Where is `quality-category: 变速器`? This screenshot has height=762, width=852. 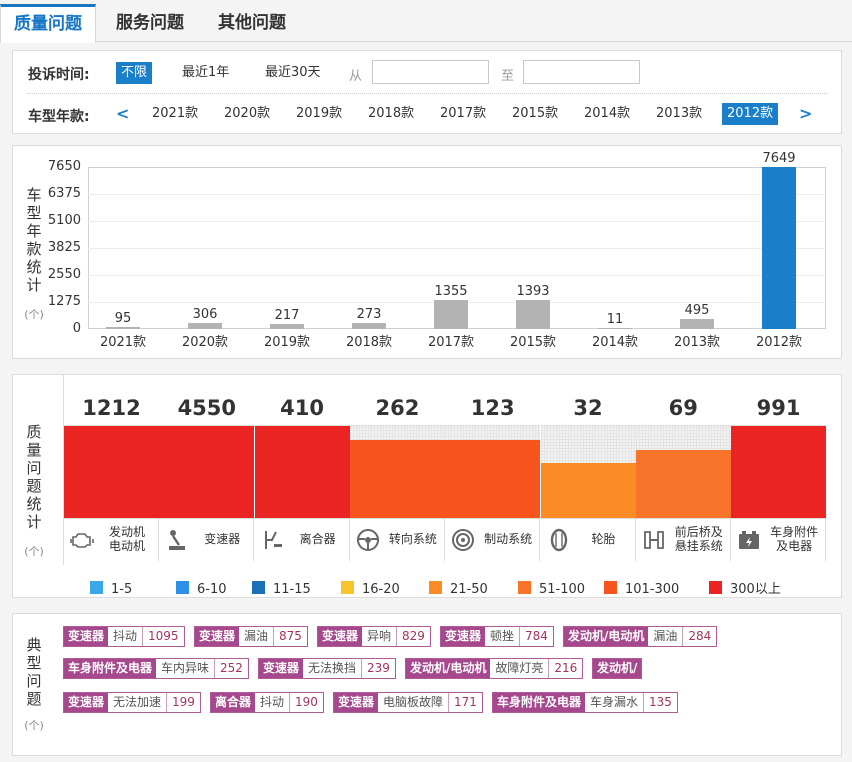
quality-category: 变速器 is located at coordinates (207, 539).